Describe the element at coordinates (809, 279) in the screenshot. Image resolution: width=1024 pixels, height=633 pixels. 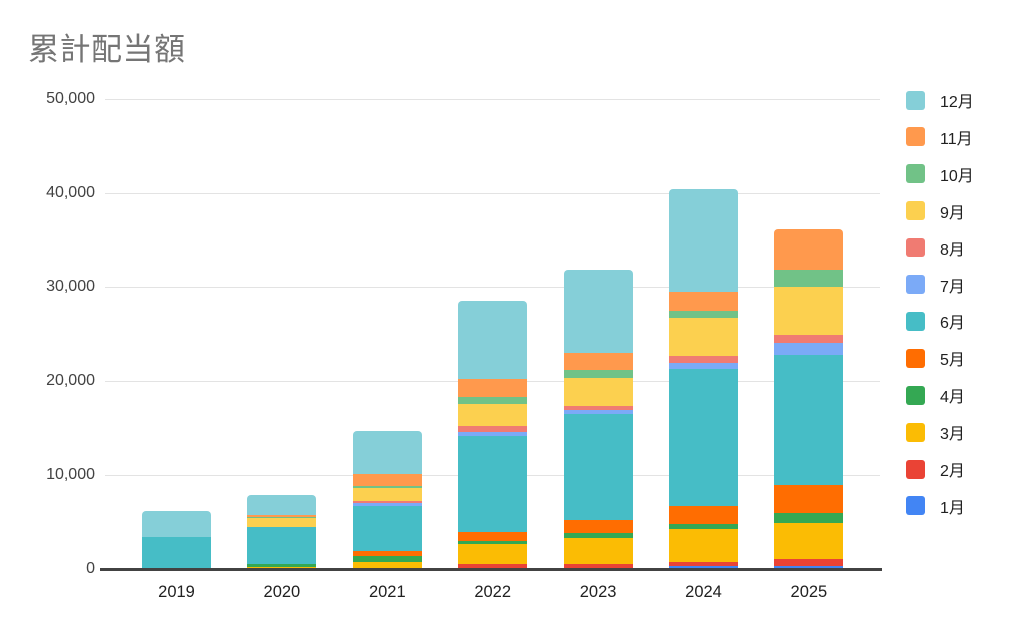
I see `bar-segment-2025-10月` at that location.